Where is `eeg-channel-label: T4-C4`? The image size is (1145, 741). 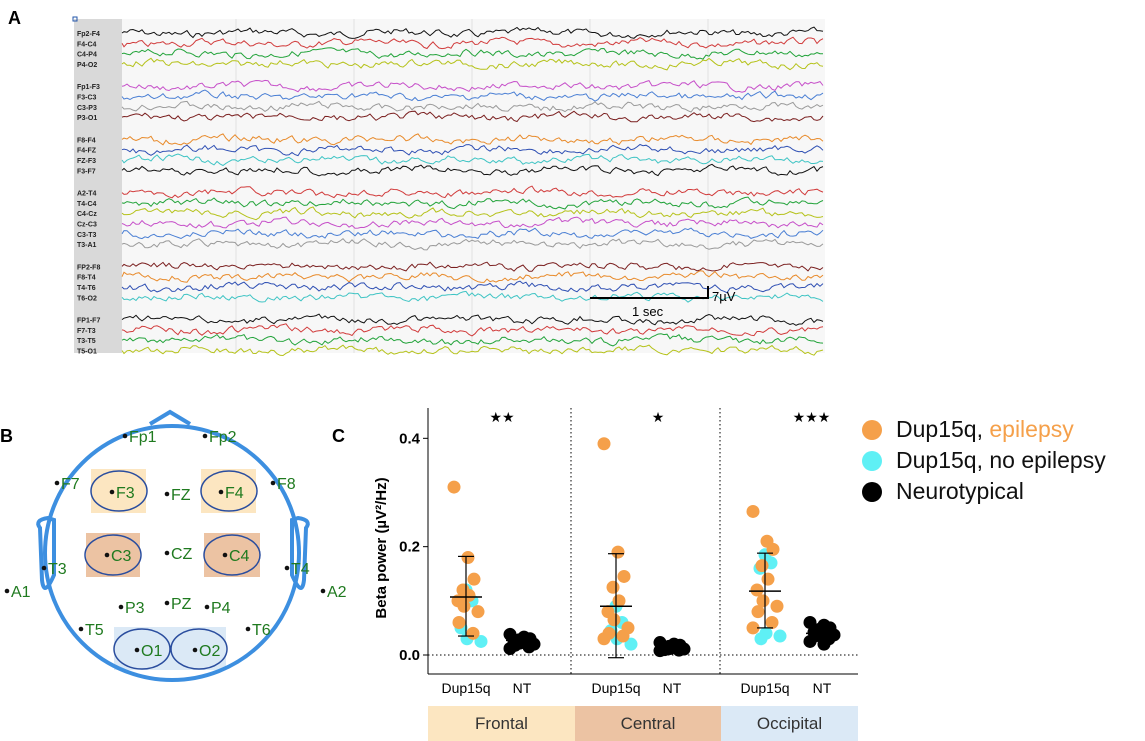
eeg-channel-label: T4-C4 is located at coordinates (87, 204).